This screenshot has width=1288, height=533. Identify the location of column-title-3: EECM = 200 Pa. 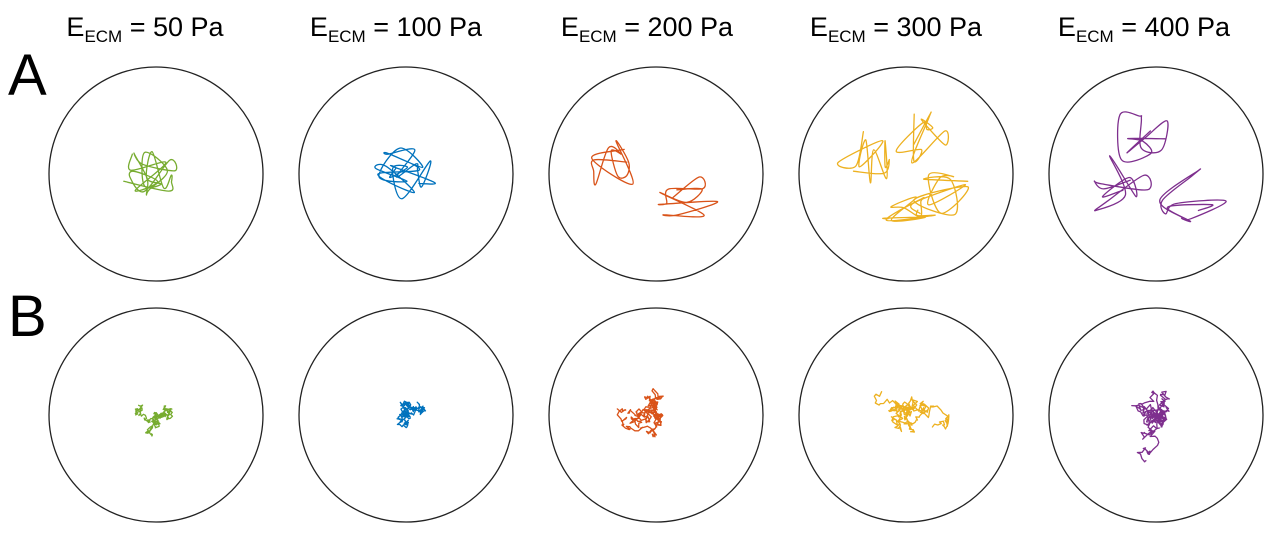
(647, 29).